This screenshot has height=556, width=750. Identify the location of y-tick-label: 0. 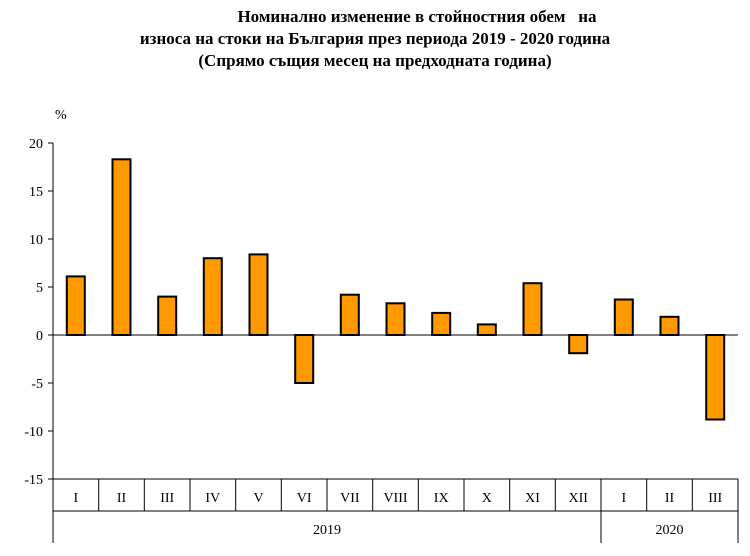
(39, 336).